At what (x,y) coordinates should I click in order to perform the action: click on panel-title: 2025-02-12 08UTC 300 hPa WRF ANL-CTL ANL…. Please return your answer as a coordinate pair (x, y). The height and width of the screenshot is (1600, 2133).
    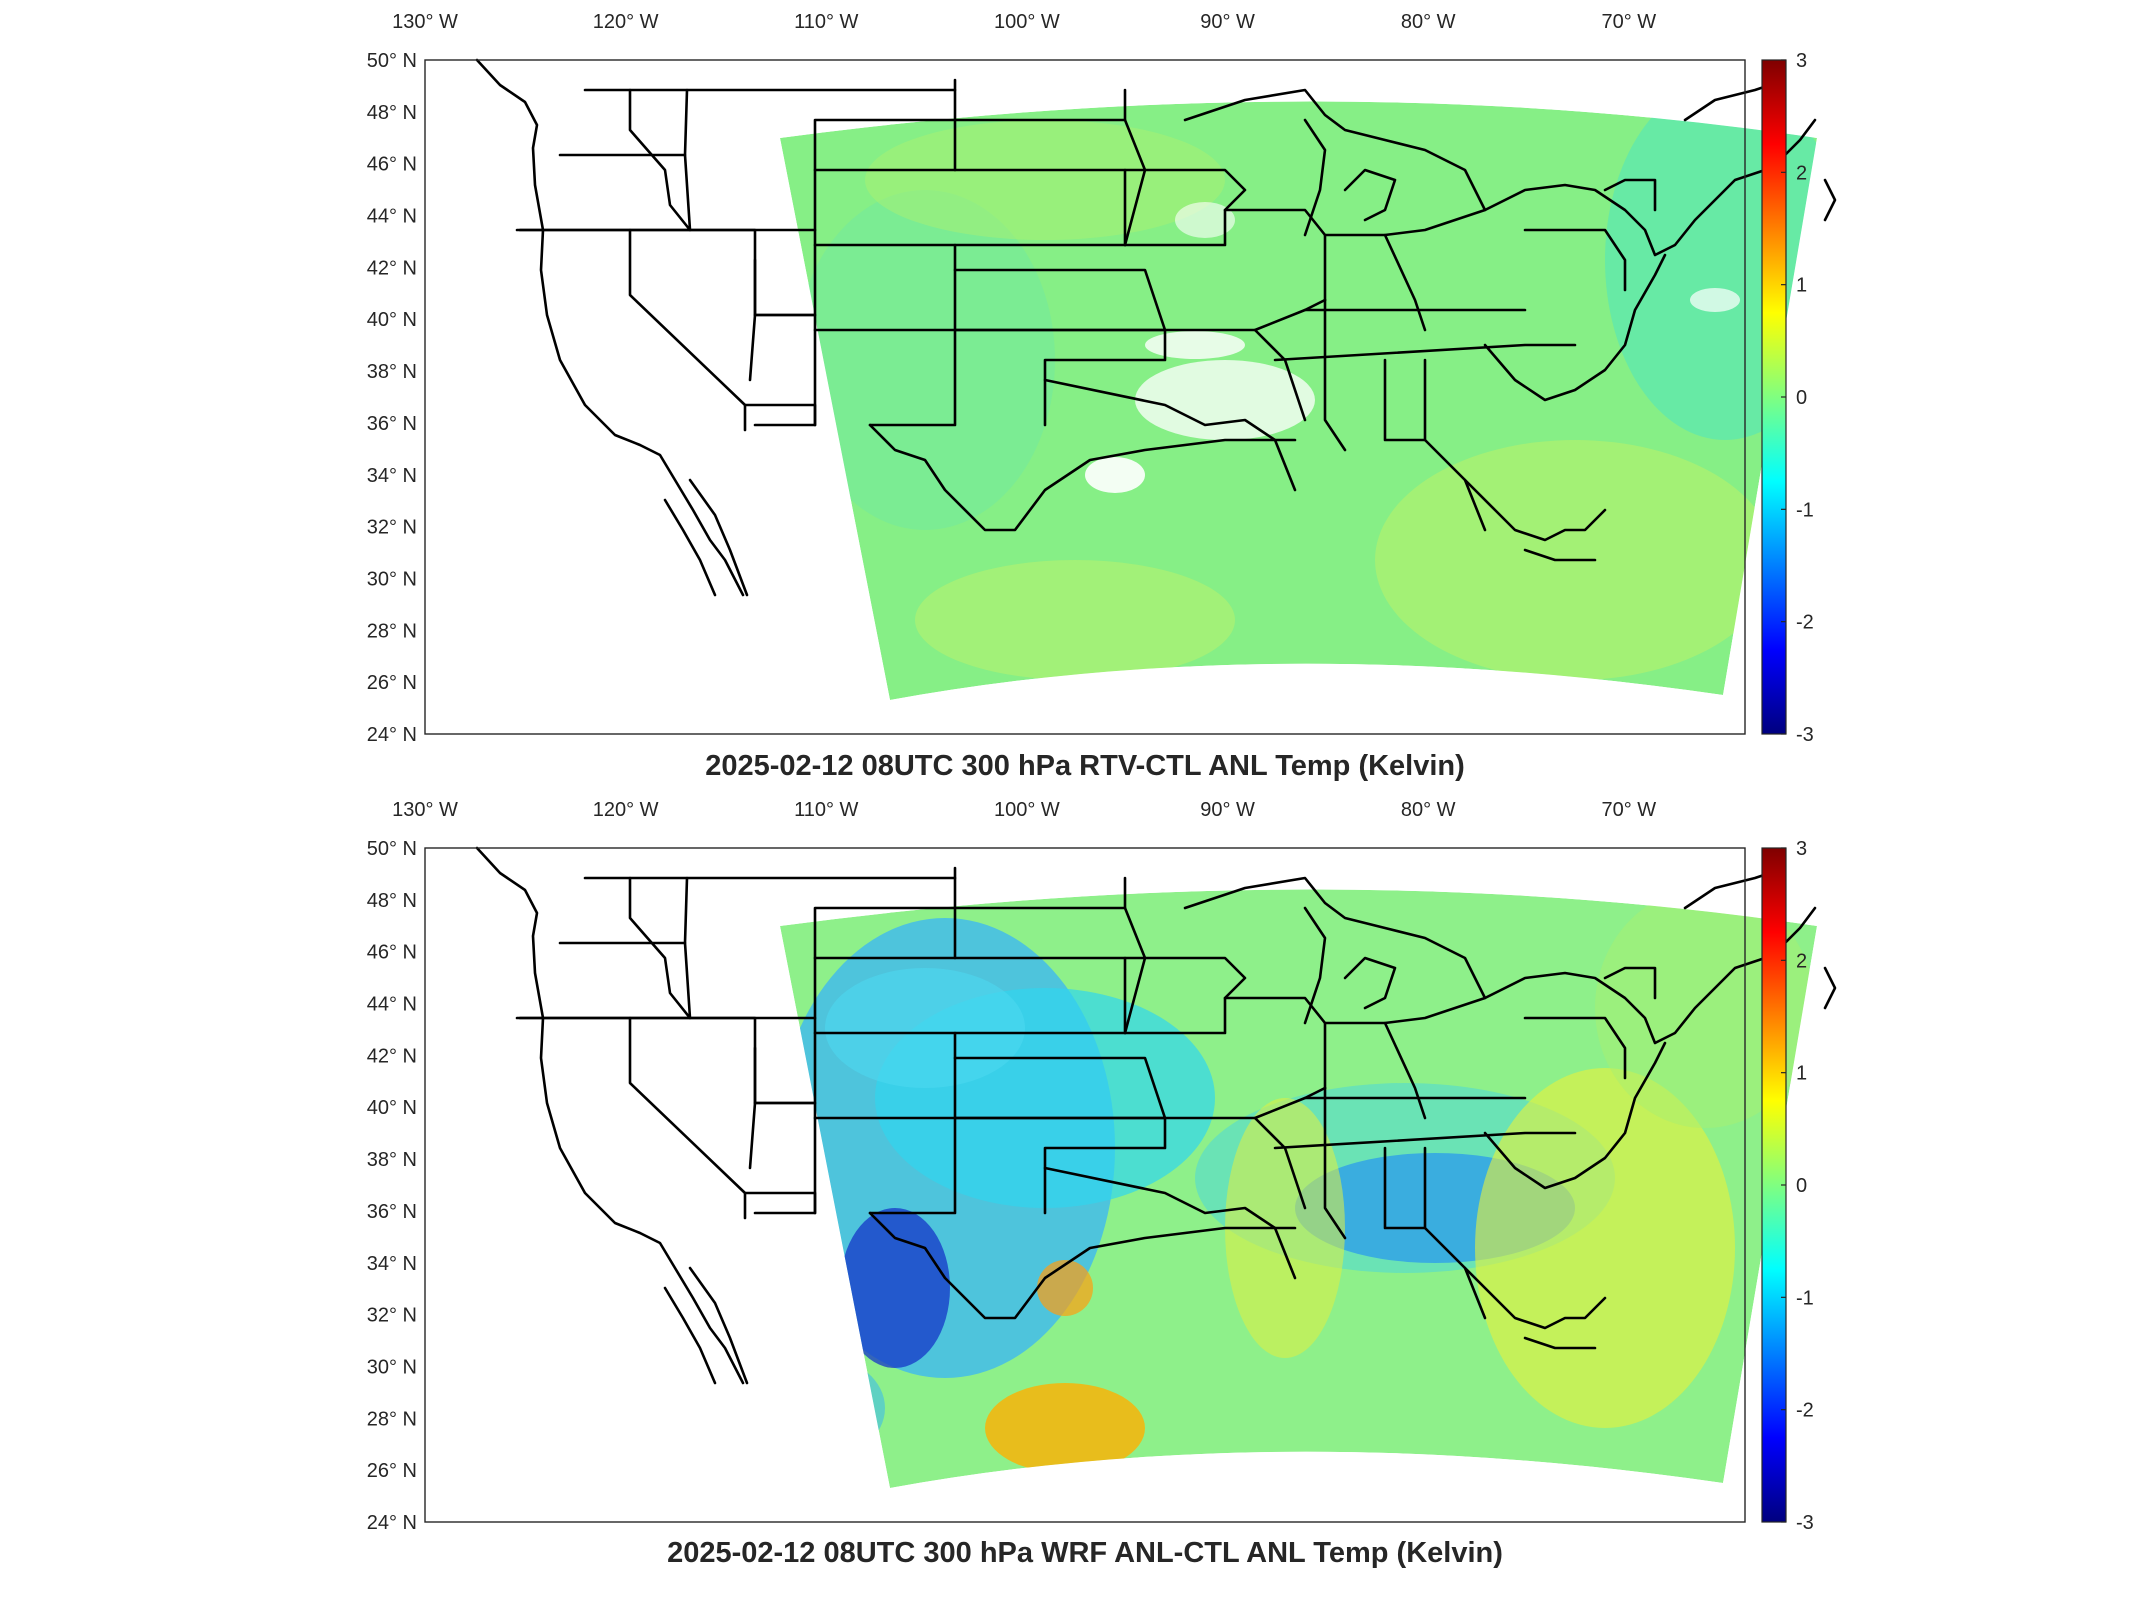
    Looking at the image, I should click on (1085, 1553).